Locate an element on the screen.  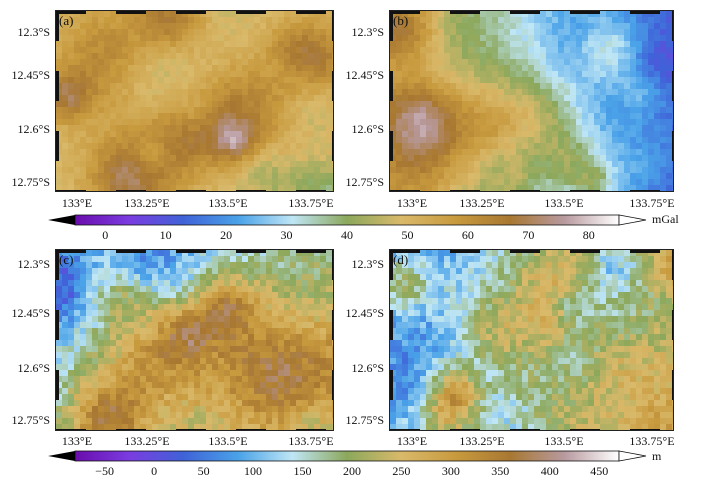
colorbar-elevation is located at coordinates (347, 456).